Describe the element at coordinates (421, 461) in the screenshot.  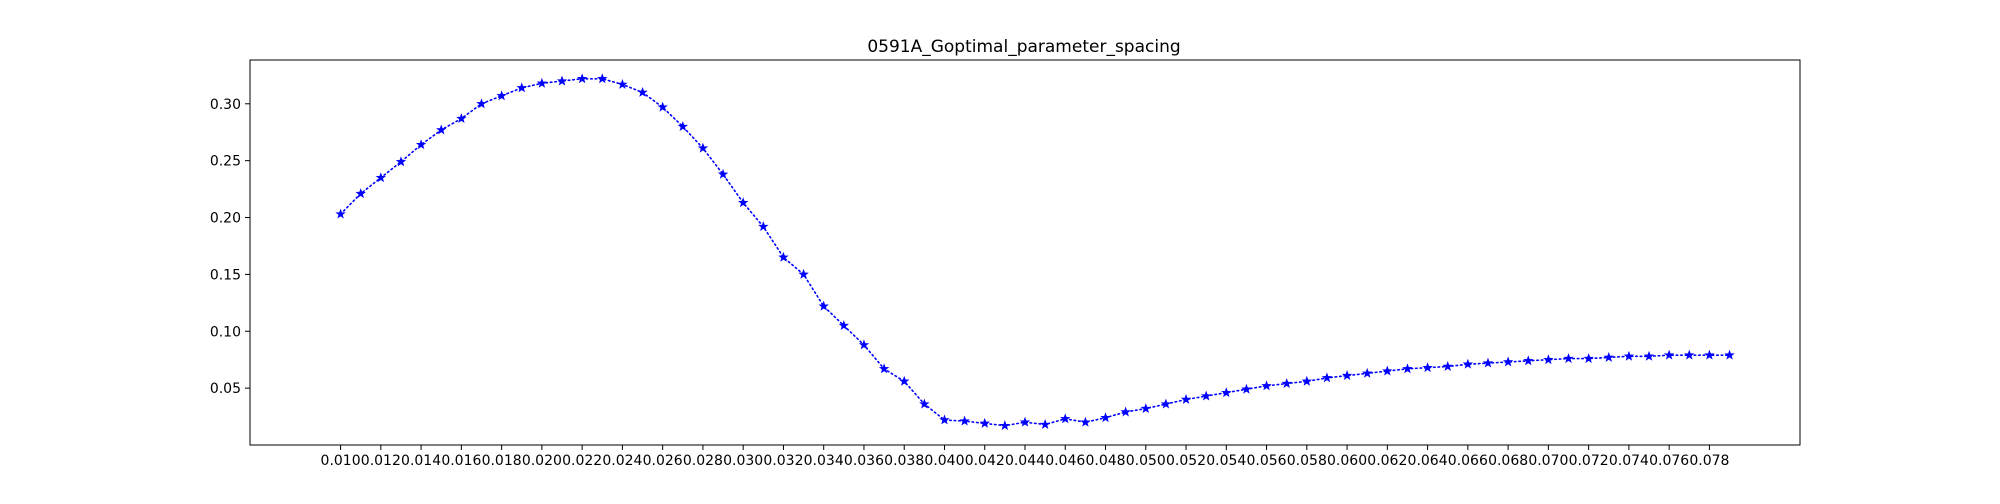
I see `x-tick-label: 0.014` at that location.